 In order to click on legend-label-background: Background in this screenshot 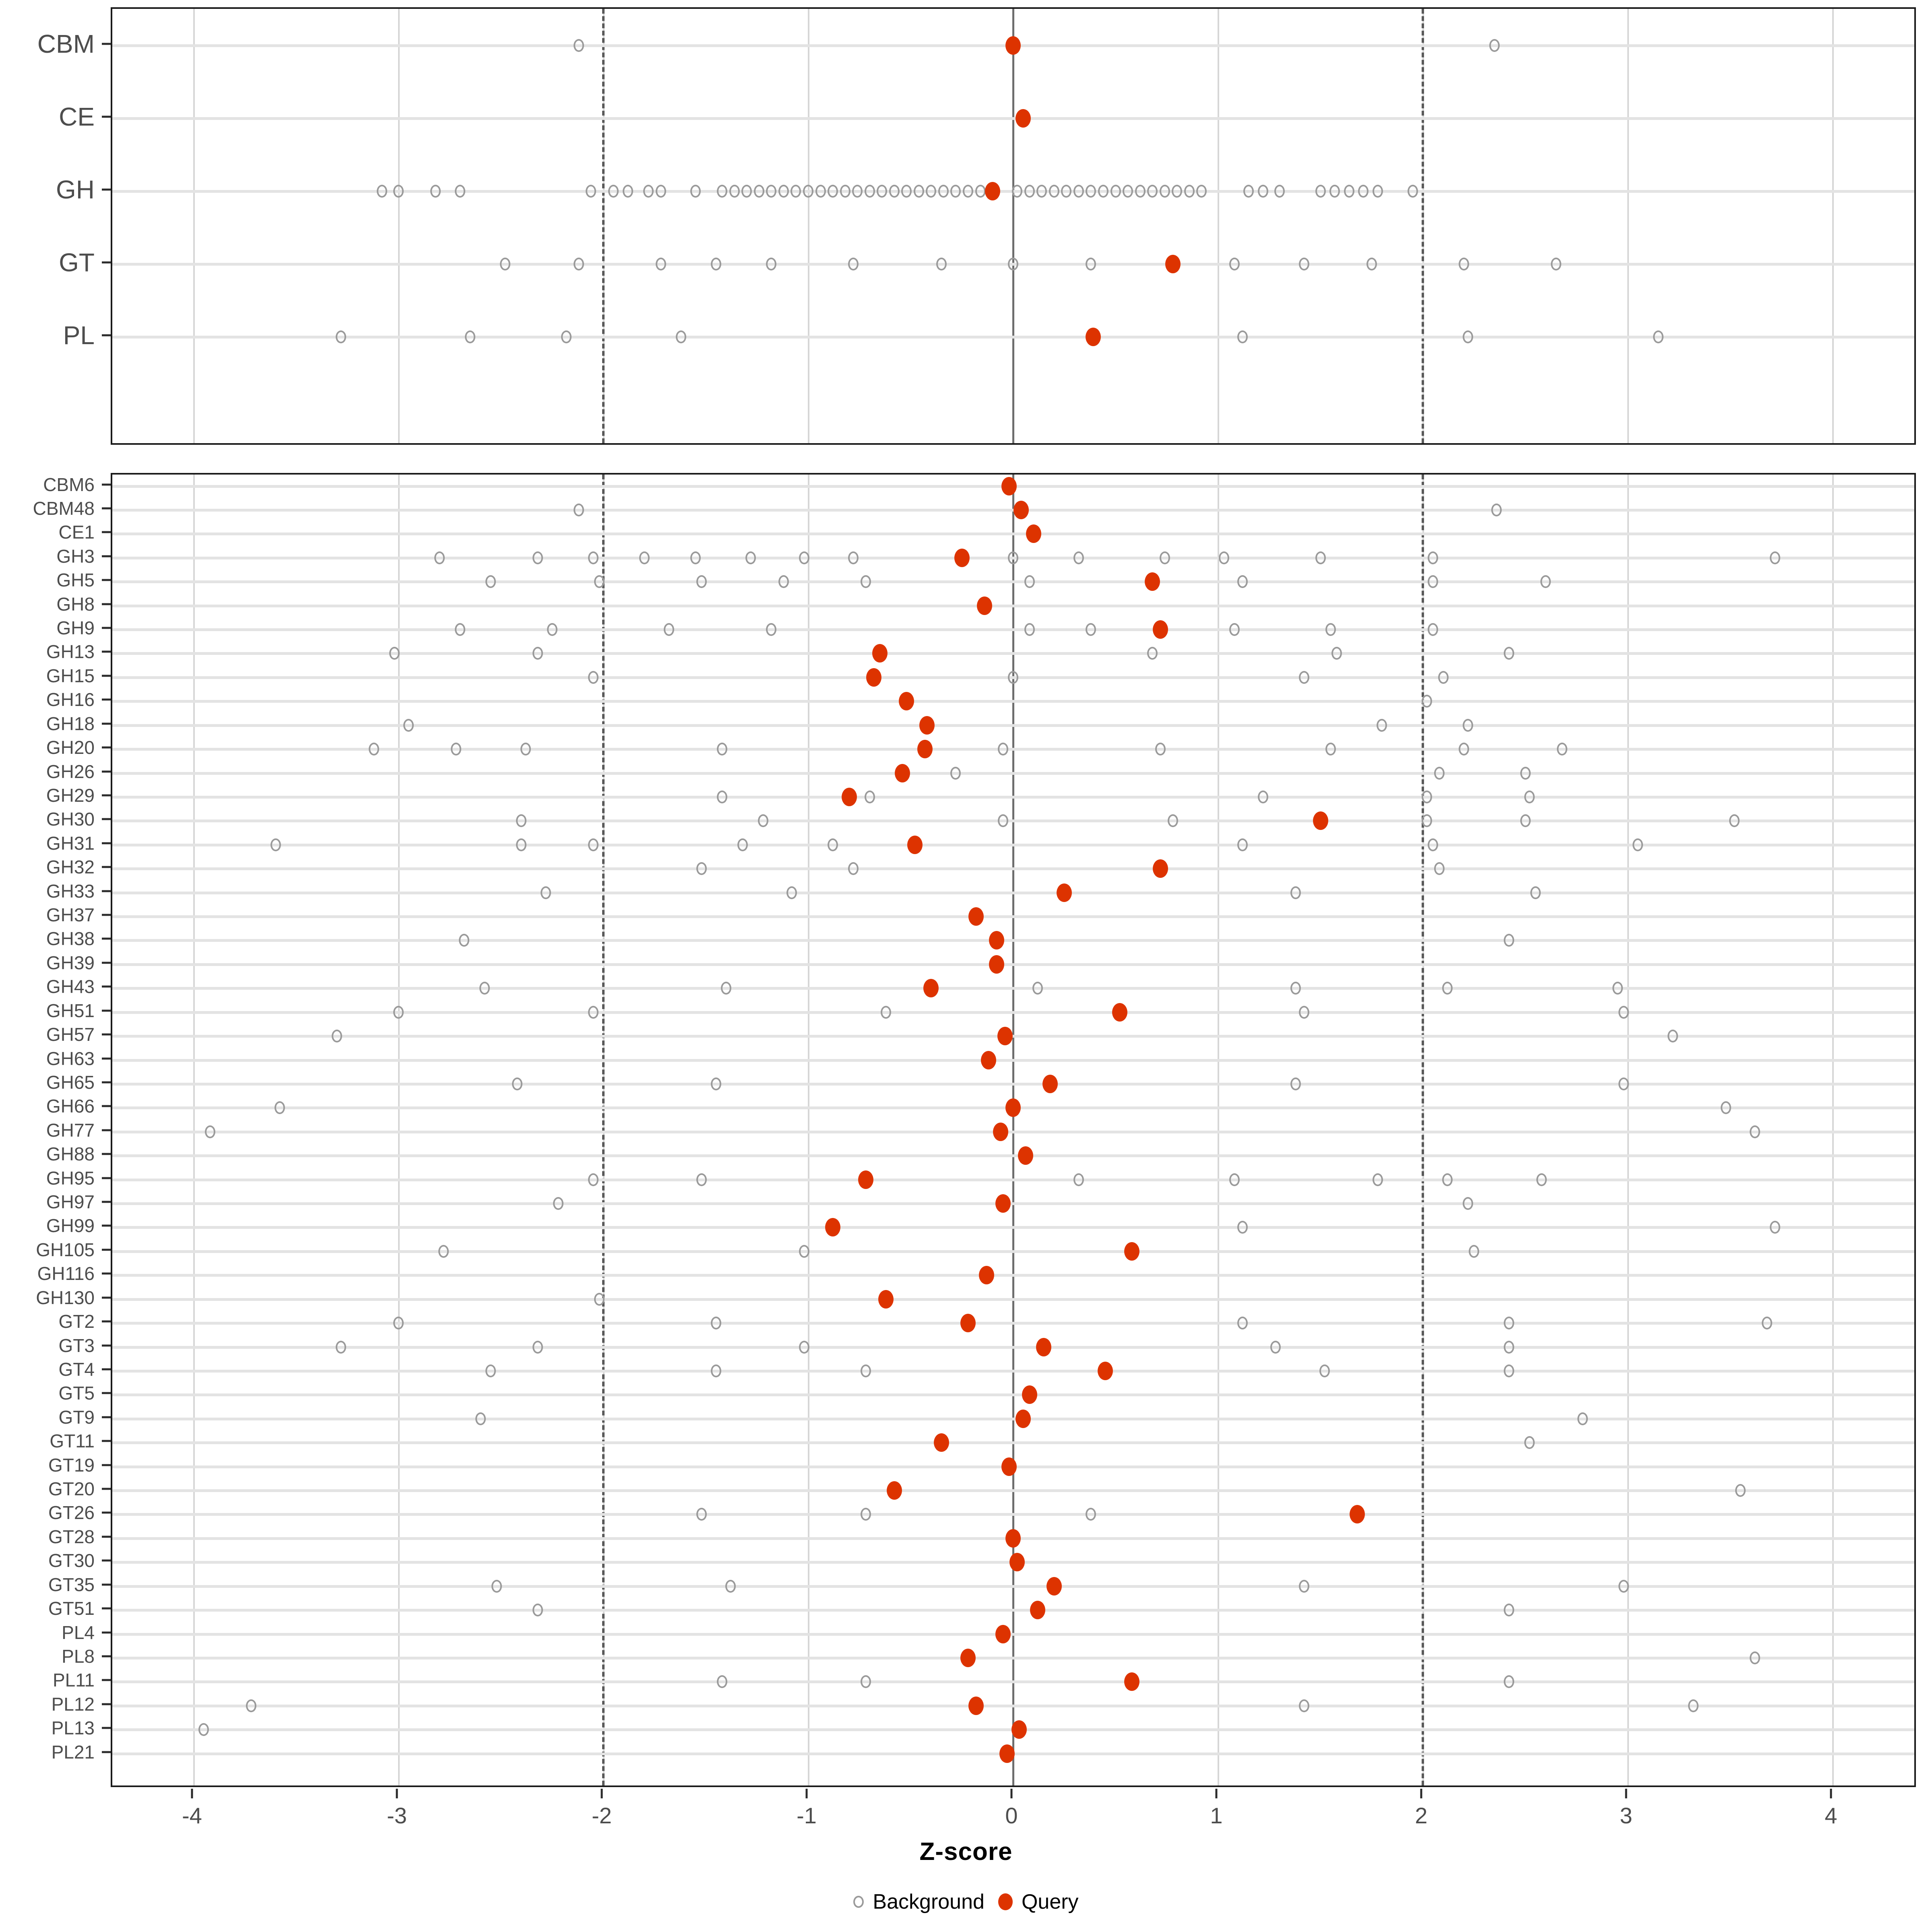, I will do `click(929, 1901)`.